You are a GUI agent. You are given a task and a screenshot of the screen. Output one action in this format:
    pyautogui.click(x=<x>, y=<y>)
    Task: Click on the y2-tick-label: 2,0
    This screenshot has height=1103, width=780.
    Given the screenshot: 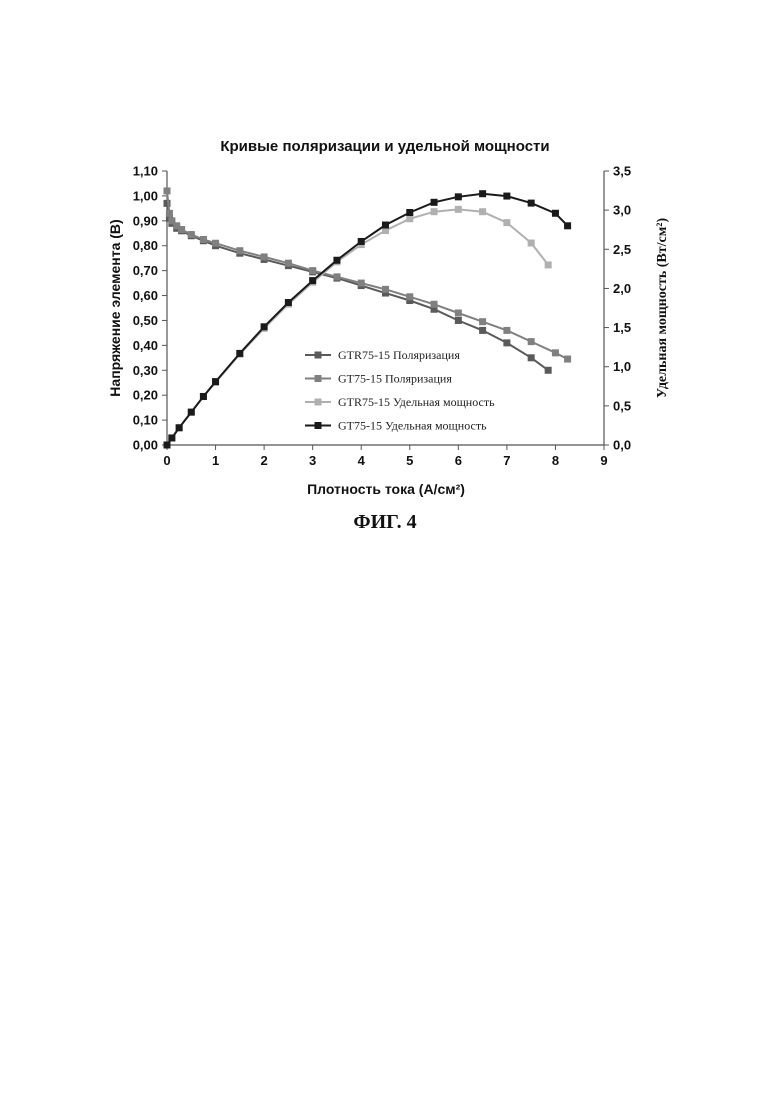 What is the action you would take?
    pyautogui.click(x=622, y=288)
    